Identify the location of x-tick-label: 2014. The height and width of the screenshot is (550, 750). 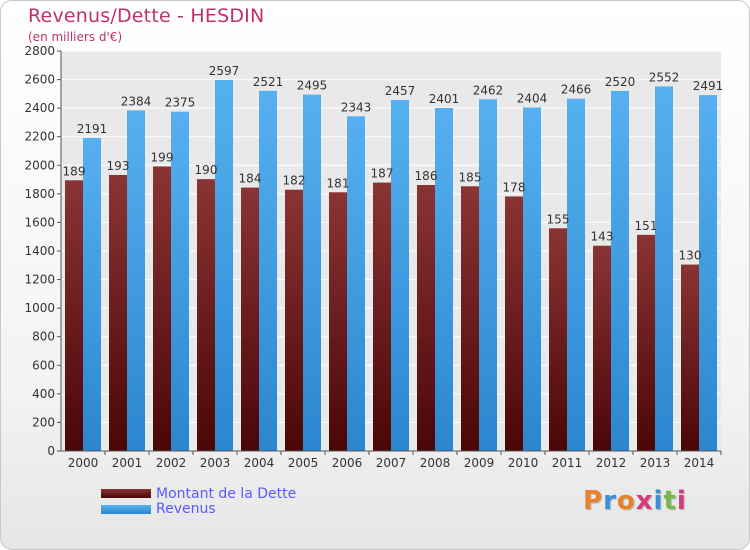
(699, 463).